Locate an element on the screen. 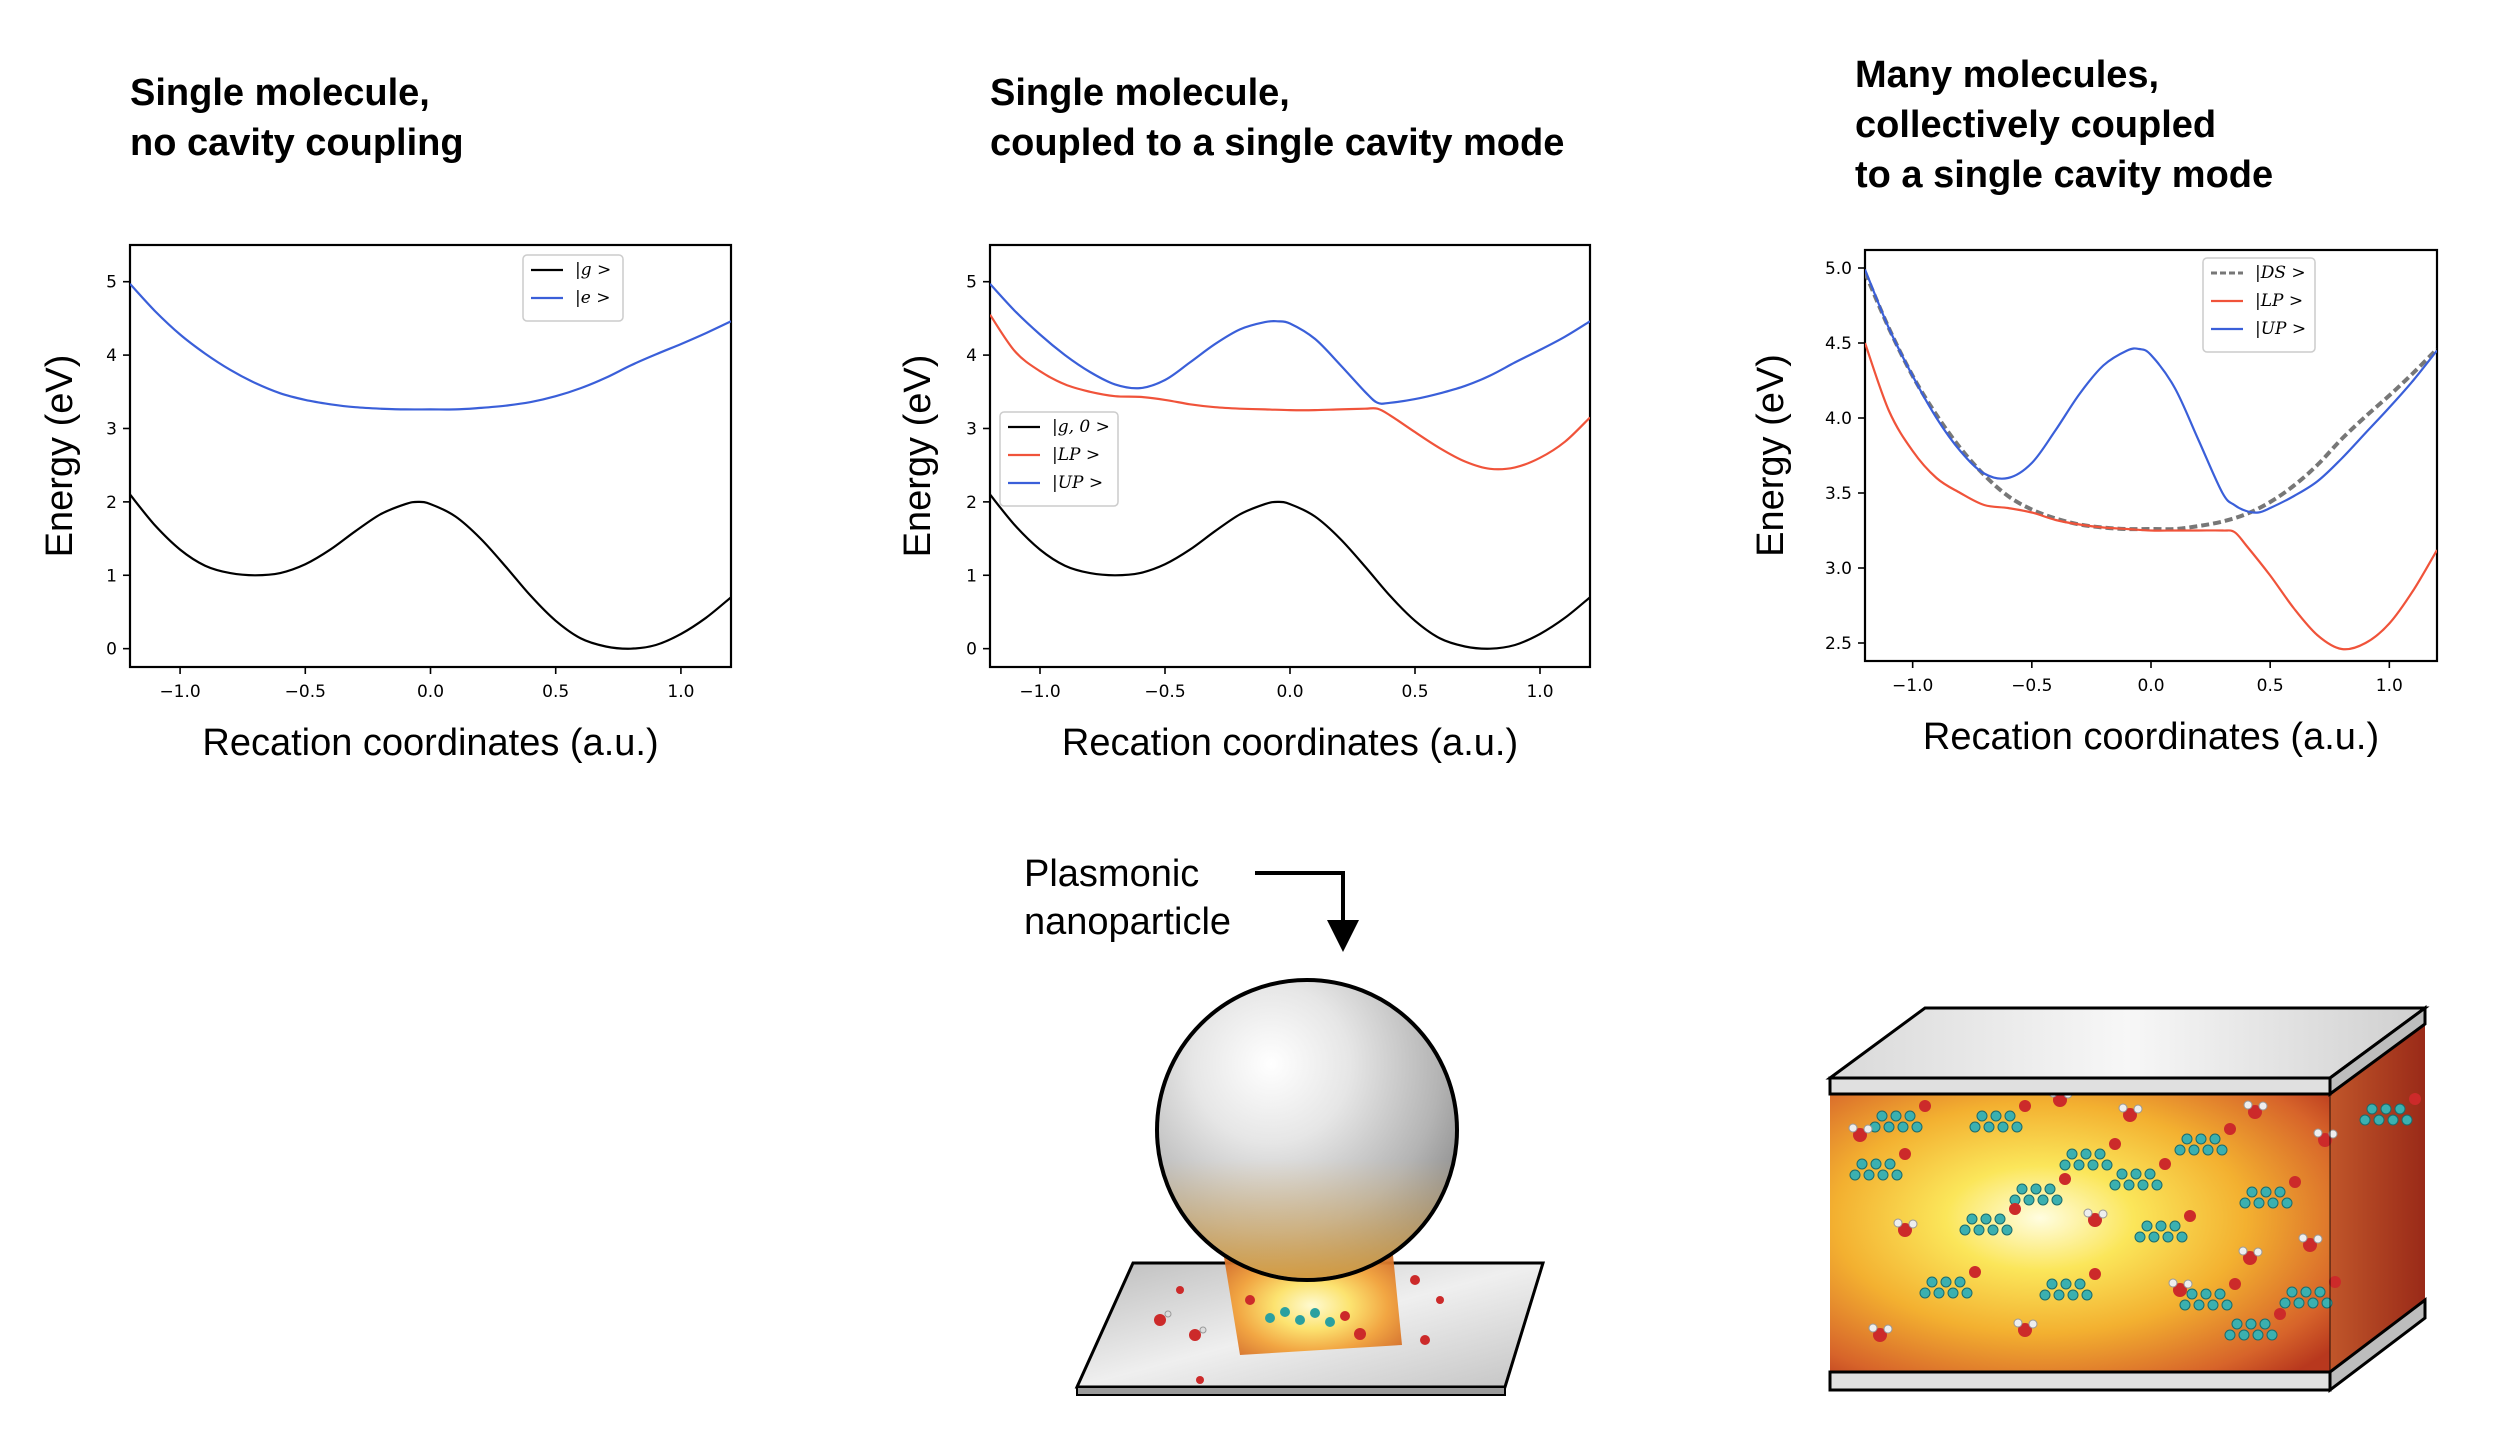  y-tick-label: 4.0 is located at coordinates (1838, 419).